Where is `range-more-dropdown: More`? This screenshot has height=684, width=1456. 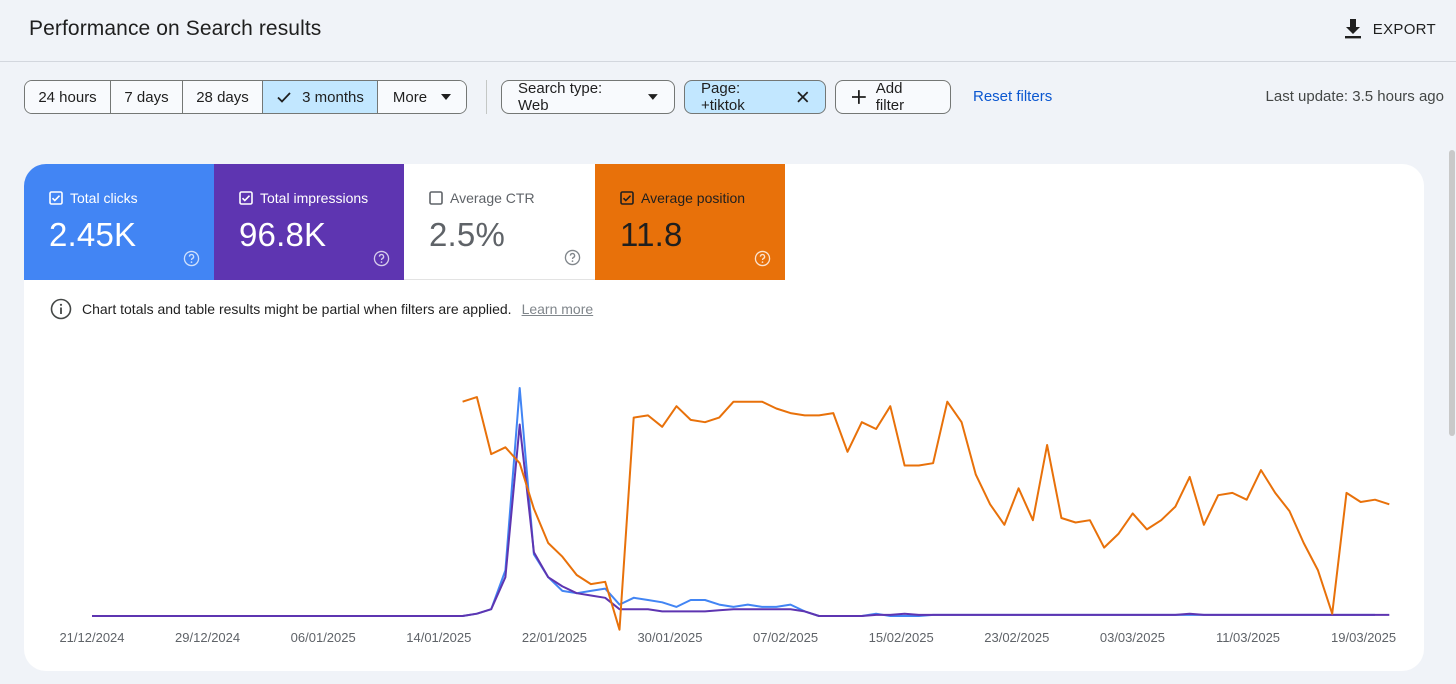
range-more-dropdown: More is located at coordinates (422, 97).